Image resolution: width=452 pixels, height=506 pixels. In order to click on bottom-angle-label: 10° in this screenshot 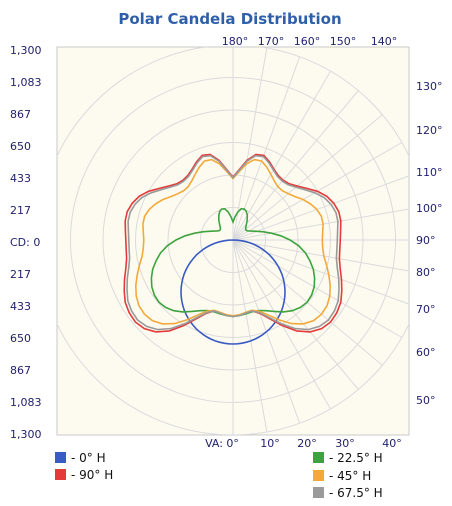, I will do `click(270, 443)`.